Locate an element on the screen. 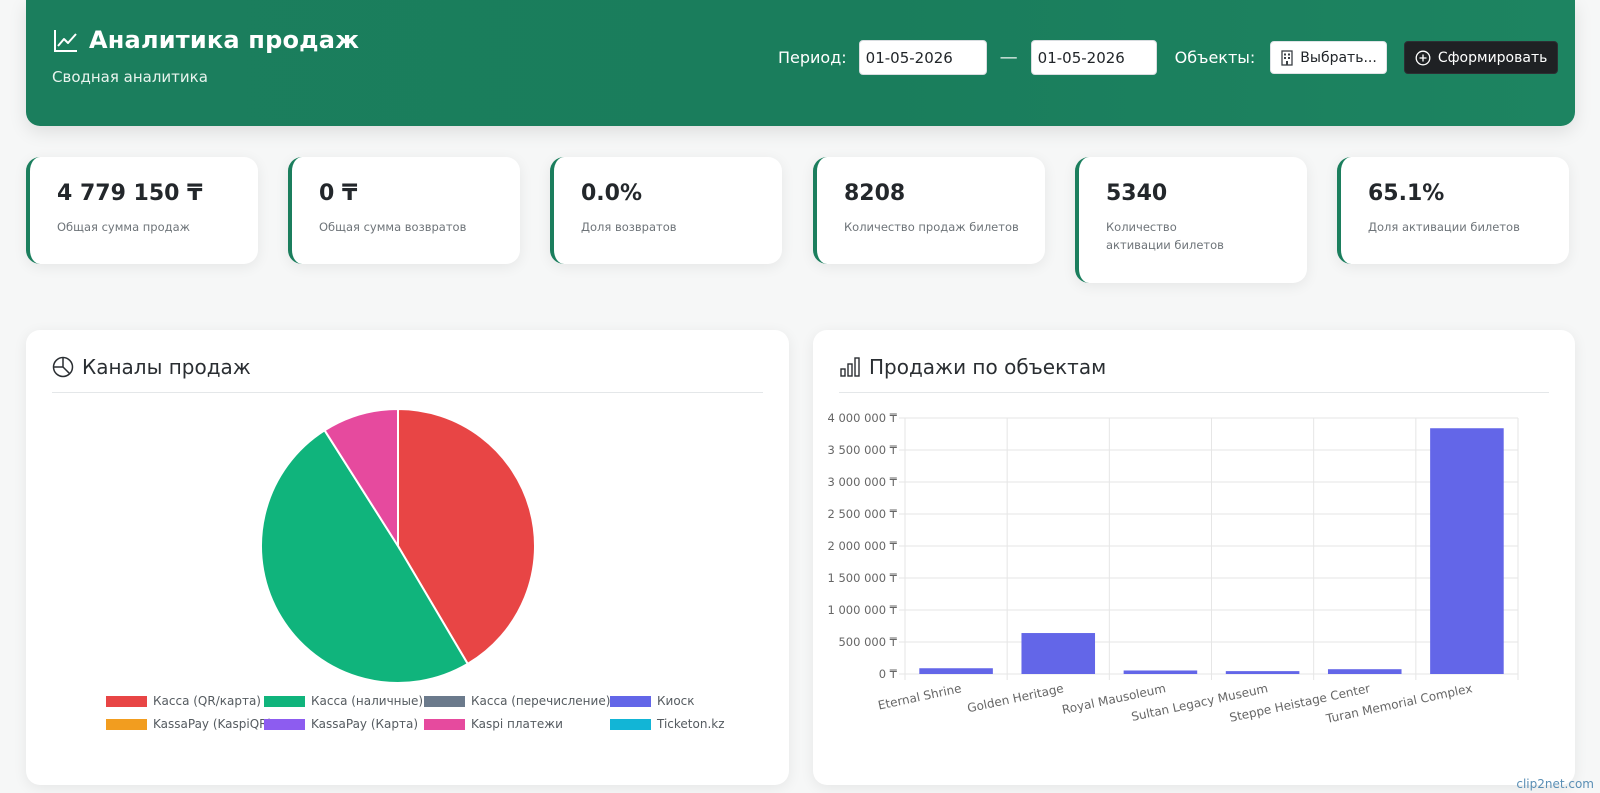 This screenshot has height=793, width=1600. watermark: clip2net.com is located at coordinates (1555, 784).